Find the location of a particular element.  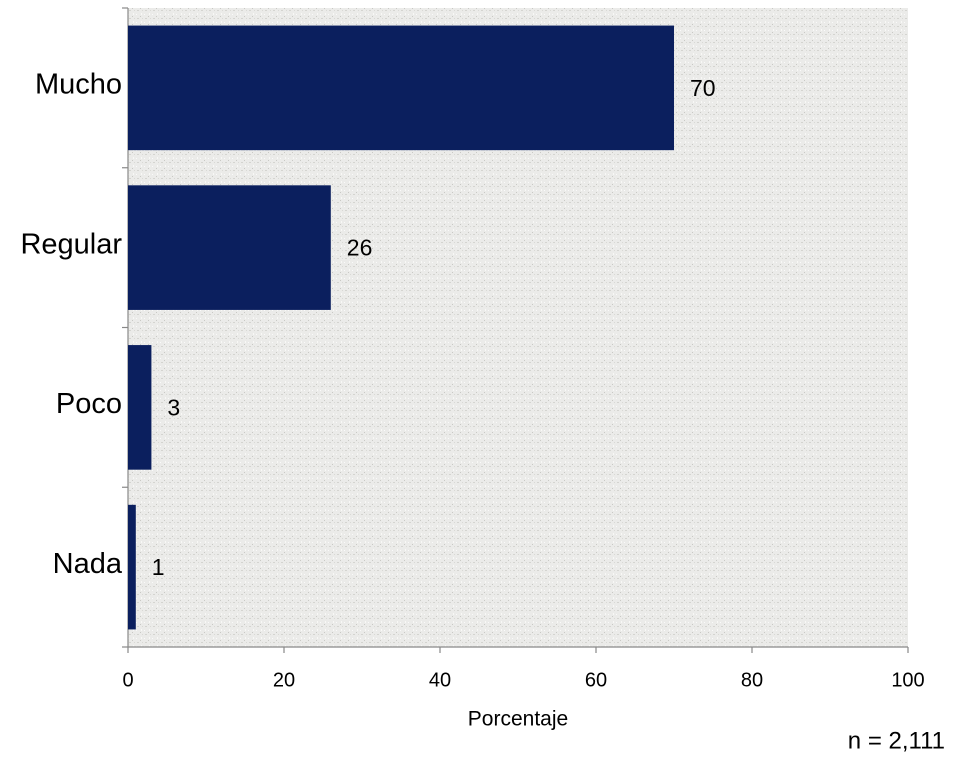

x-tick-label: 20 is located at coordinates (284, 680).